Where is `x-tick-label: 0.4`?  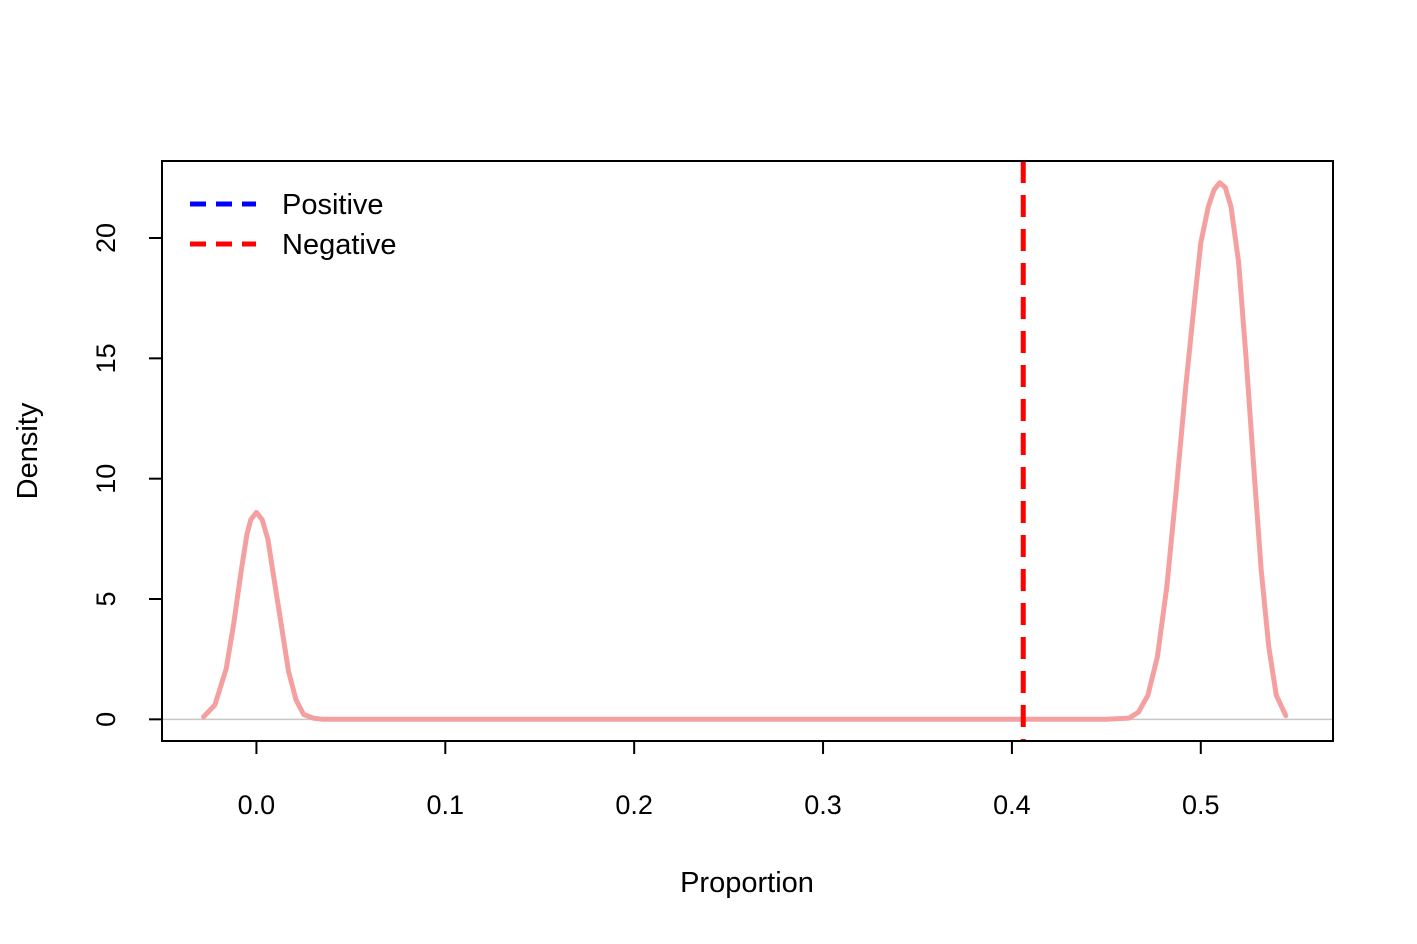 x-tick-label: 0.4 is located at coordinates (1012, 805).